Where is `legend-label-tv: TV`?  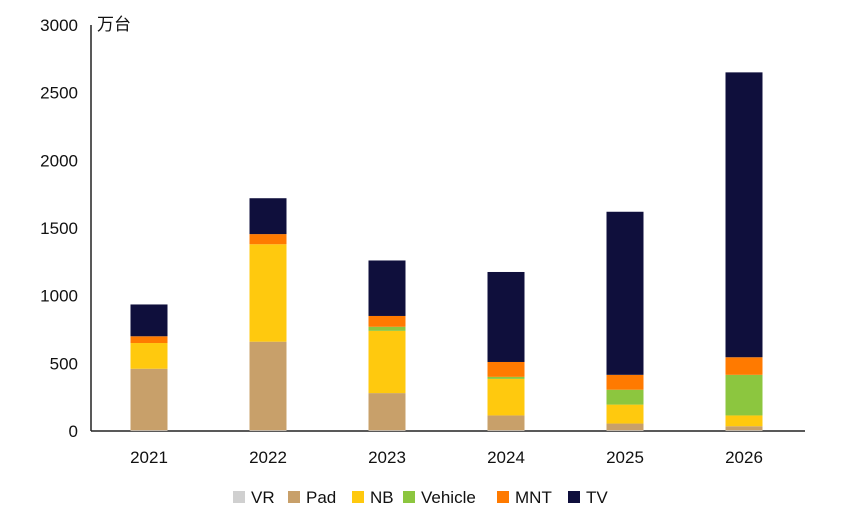 legend-label-tv: TV is located at coordinates (597, 497).